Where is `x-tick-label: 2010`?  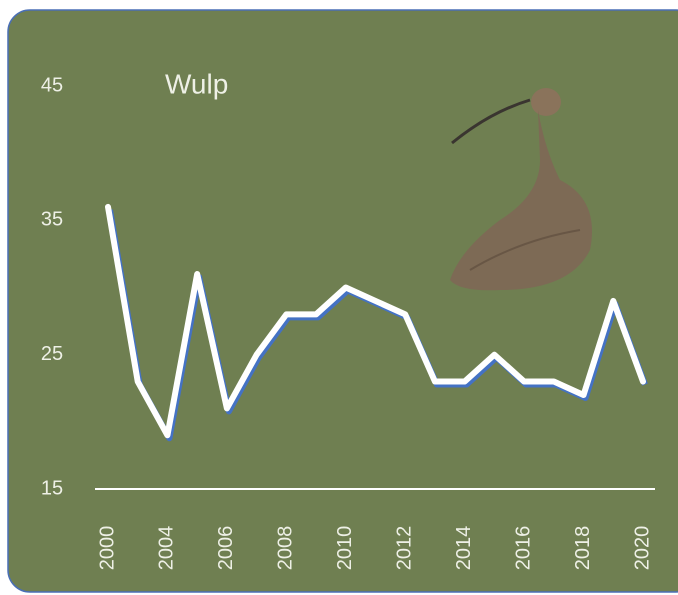 x-tick-label: 2010 is located at coordinates (345, 548).